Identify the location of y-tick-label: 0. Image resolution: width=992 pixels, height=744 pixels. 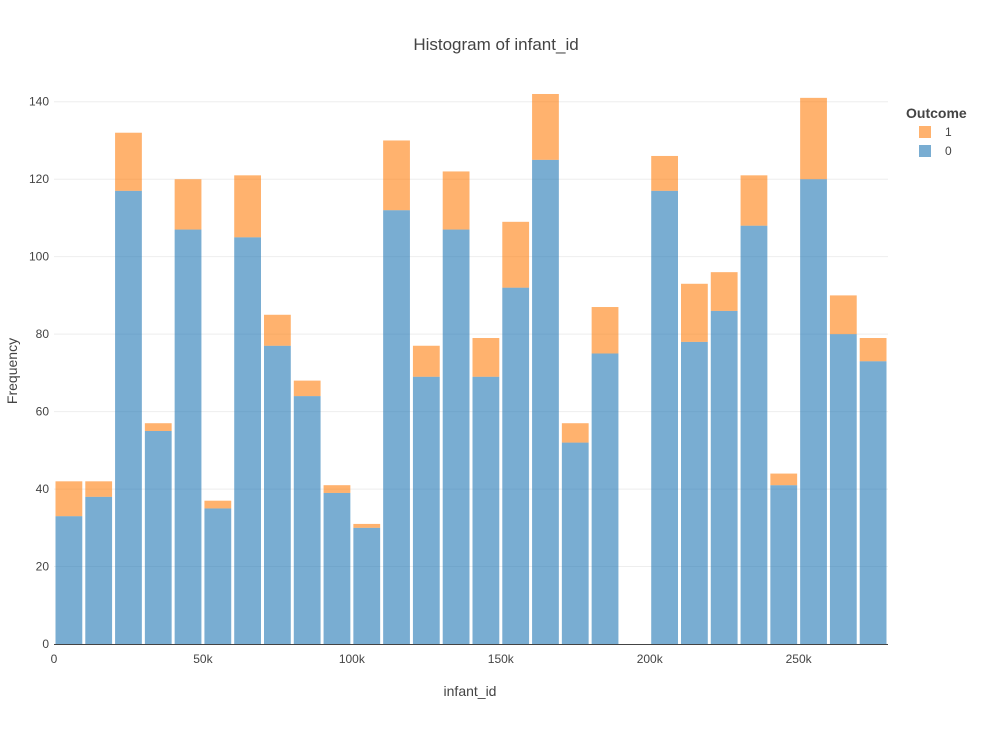
(45, 644).